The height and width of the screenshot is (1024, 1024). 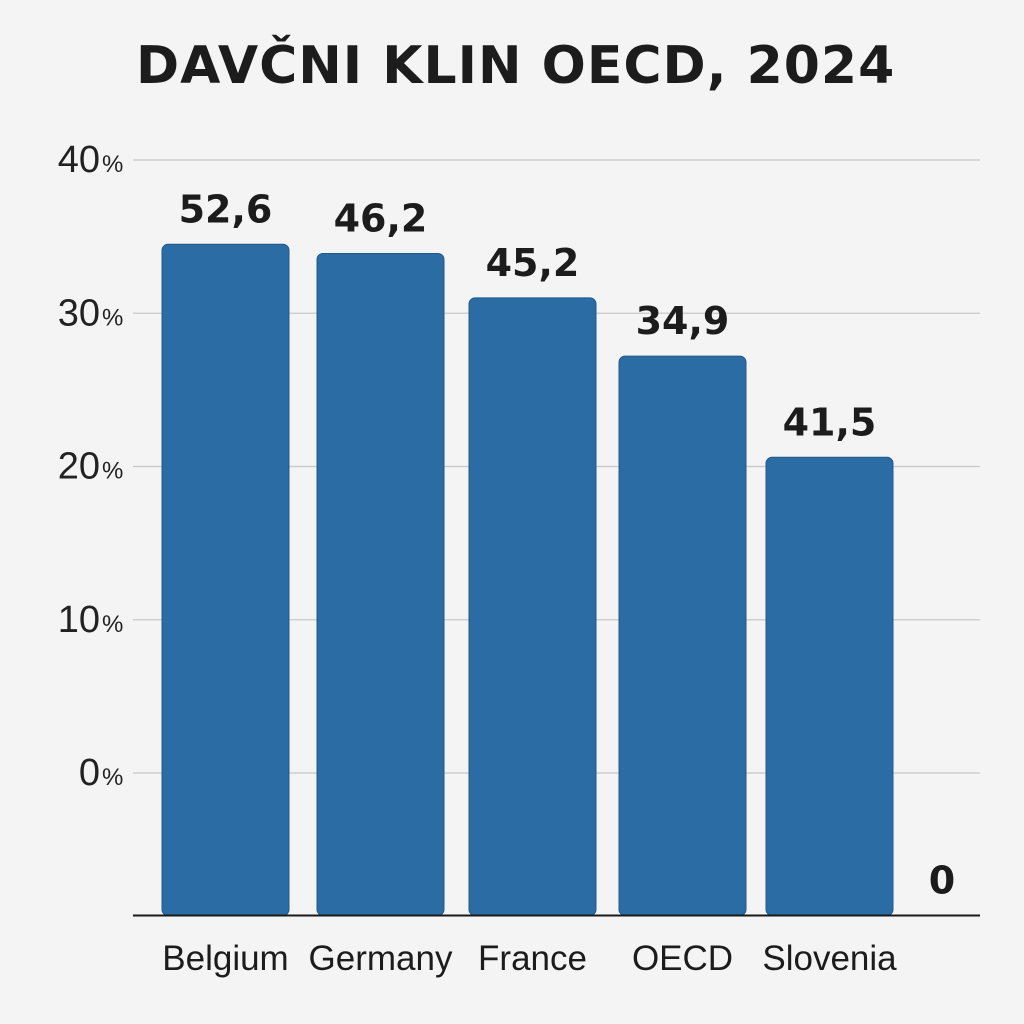 I want to click on chart-title: DAVČNI KLIN OECD, 2024, so click(x=516, y=66).